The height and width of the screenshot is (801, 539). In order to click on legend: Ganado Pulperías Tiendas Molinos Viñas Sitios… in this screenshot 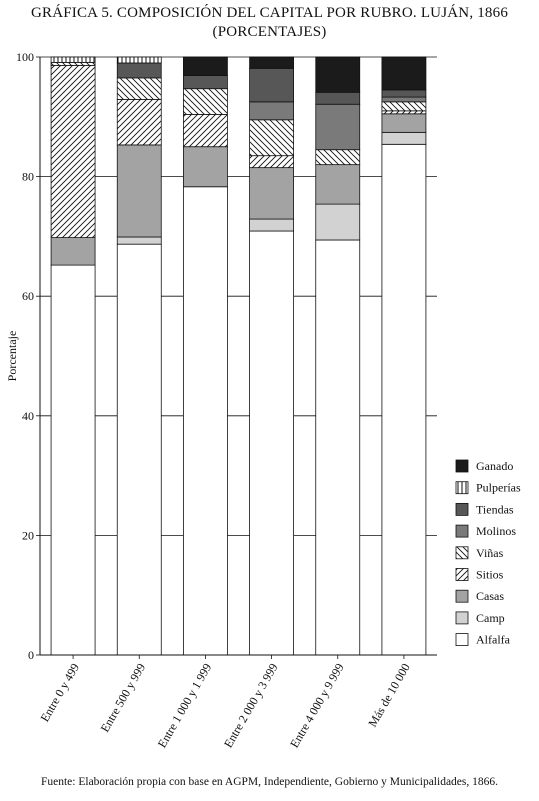, I will do `click(488, 553)`.